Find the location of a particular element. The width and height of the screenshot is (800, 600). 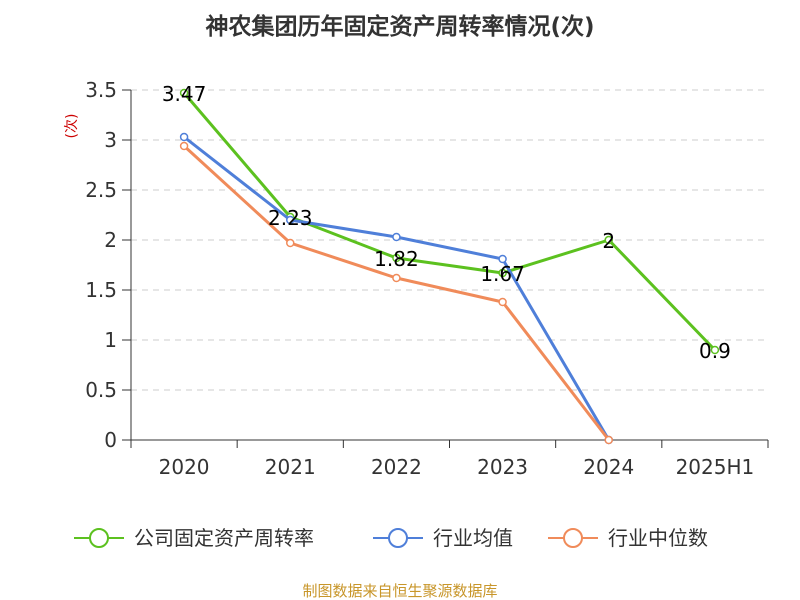

y-tick-label-1-5: 1.5 is located at coordinates (101, 290).